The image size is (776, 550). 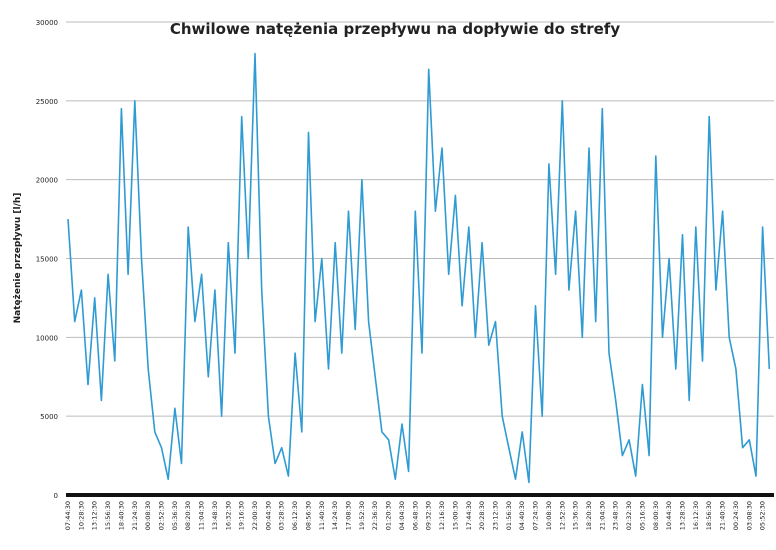 What do you see at coordinates (589, 515) in the screenshot?
I see `x-tick-label: 18:20:30` at bounding box center [589, 515].